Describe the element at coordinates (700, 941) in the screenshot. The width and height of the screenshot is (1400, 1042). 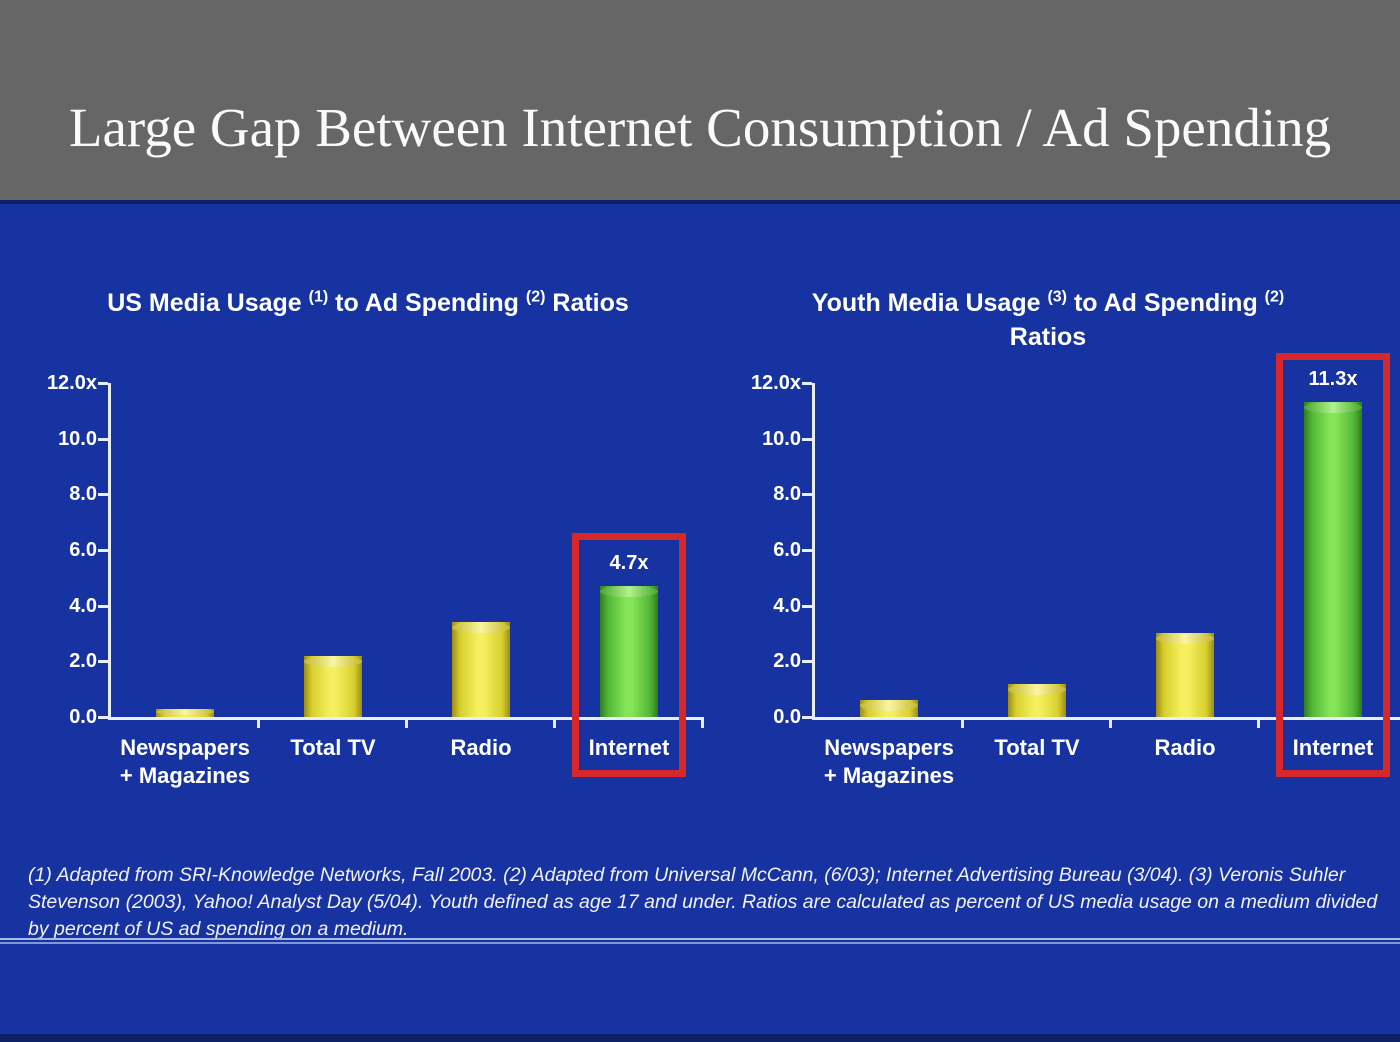
I see `footer-divider` at that location.